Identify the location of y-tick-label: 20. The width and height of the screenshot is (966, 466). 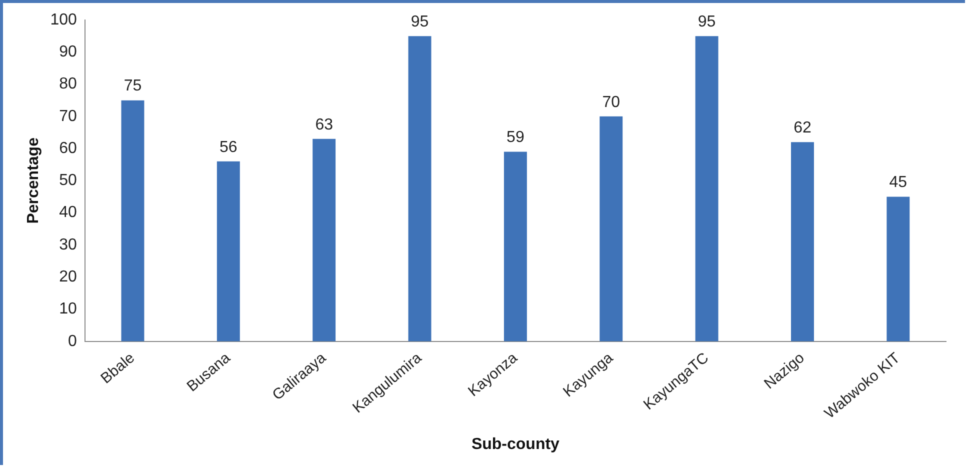
(68, 277).